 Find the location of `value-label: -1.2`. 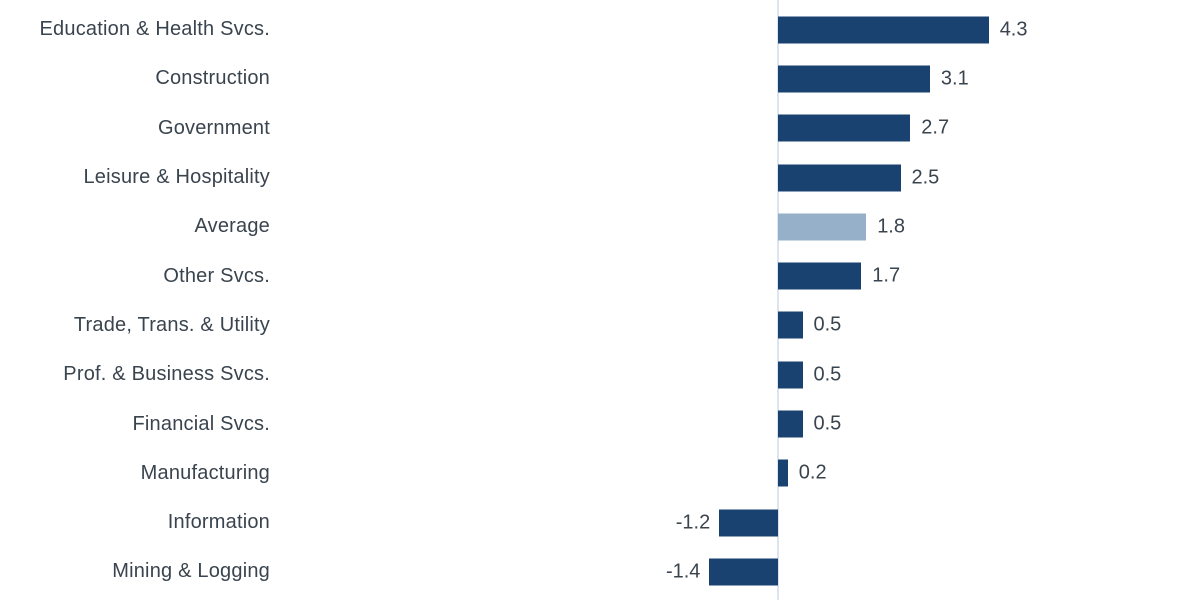

value-label: -1.2 is located at coordinates (693, 522).